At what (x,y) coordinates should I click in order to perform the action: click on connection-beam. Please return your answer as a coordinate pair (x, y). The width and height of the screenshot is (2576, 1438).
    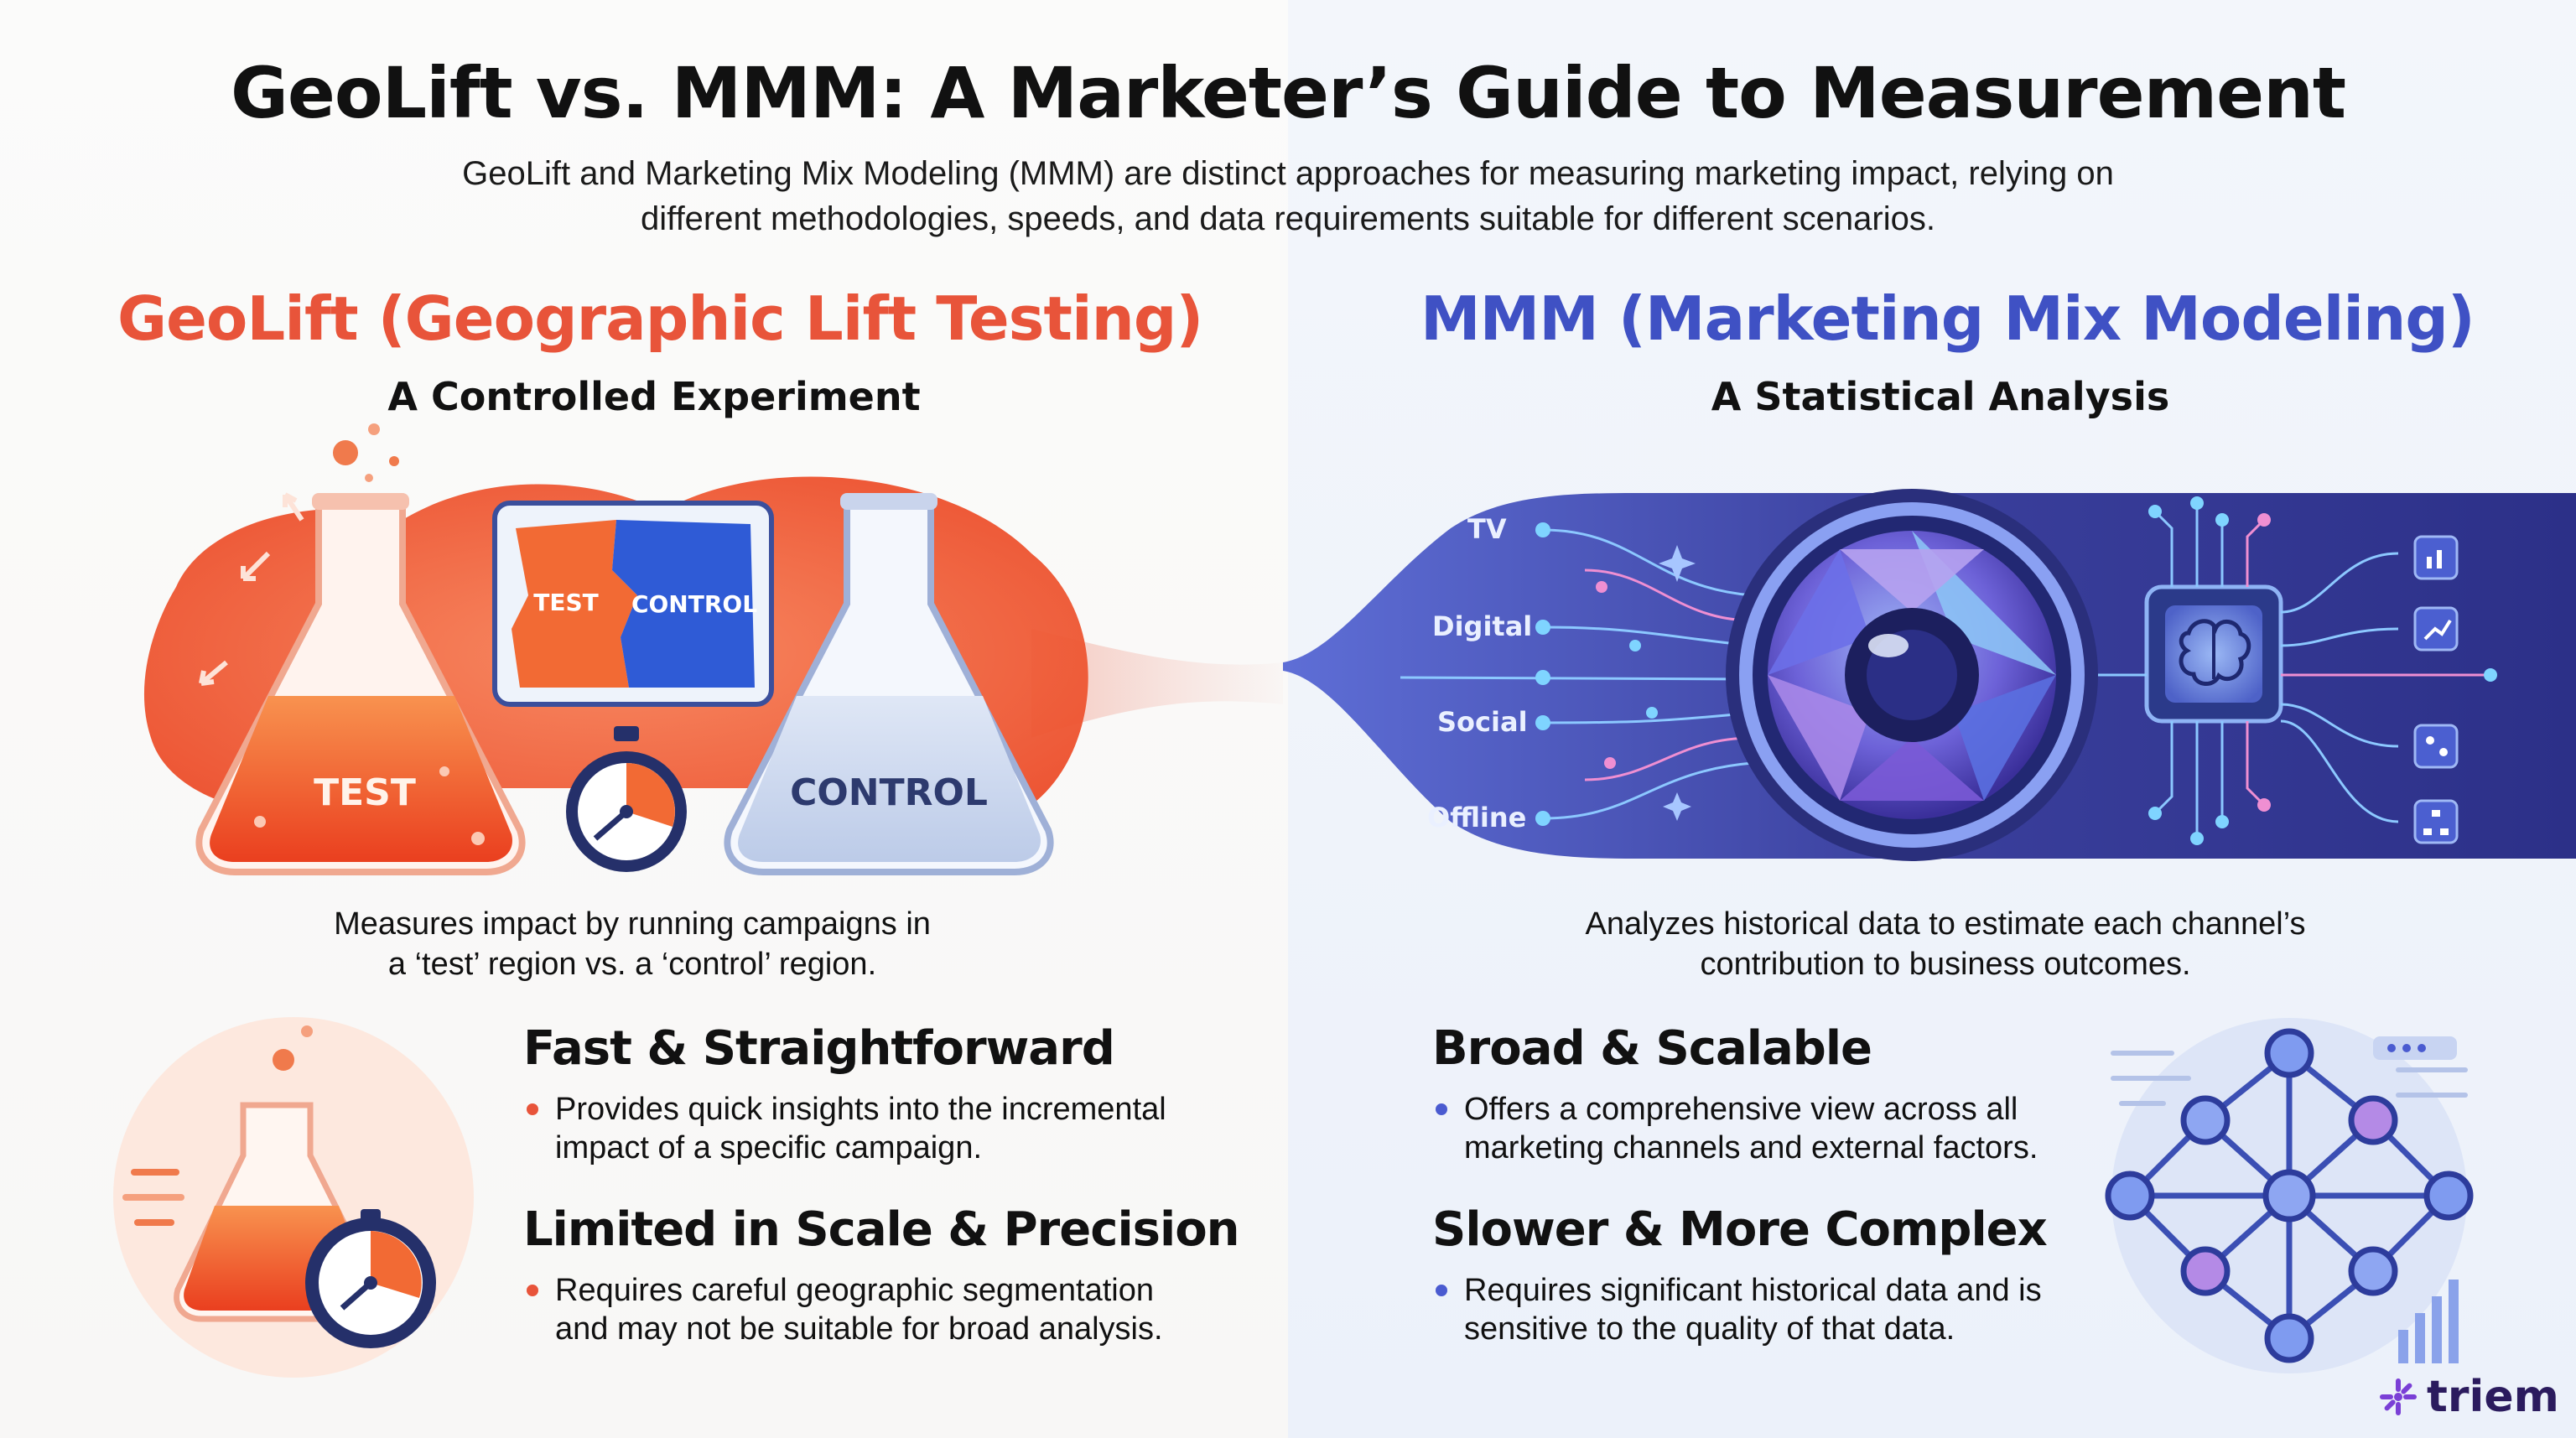
    Looking at the image, I should click on (1157, 683).